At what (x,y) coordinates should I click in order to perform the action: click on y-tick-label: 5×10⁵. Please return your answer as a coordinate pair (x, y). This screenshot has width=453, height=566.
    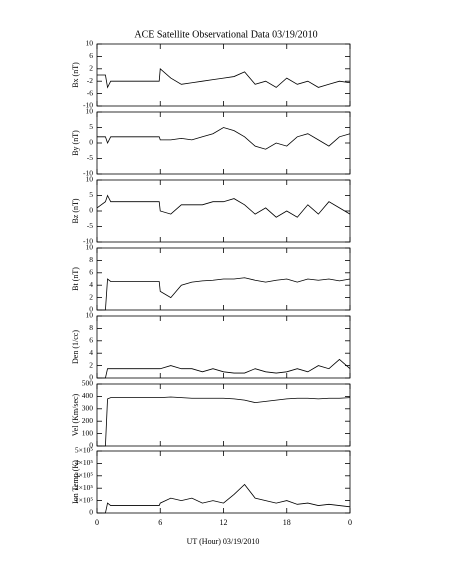
    Looking at the image, I should click on (84, 450).